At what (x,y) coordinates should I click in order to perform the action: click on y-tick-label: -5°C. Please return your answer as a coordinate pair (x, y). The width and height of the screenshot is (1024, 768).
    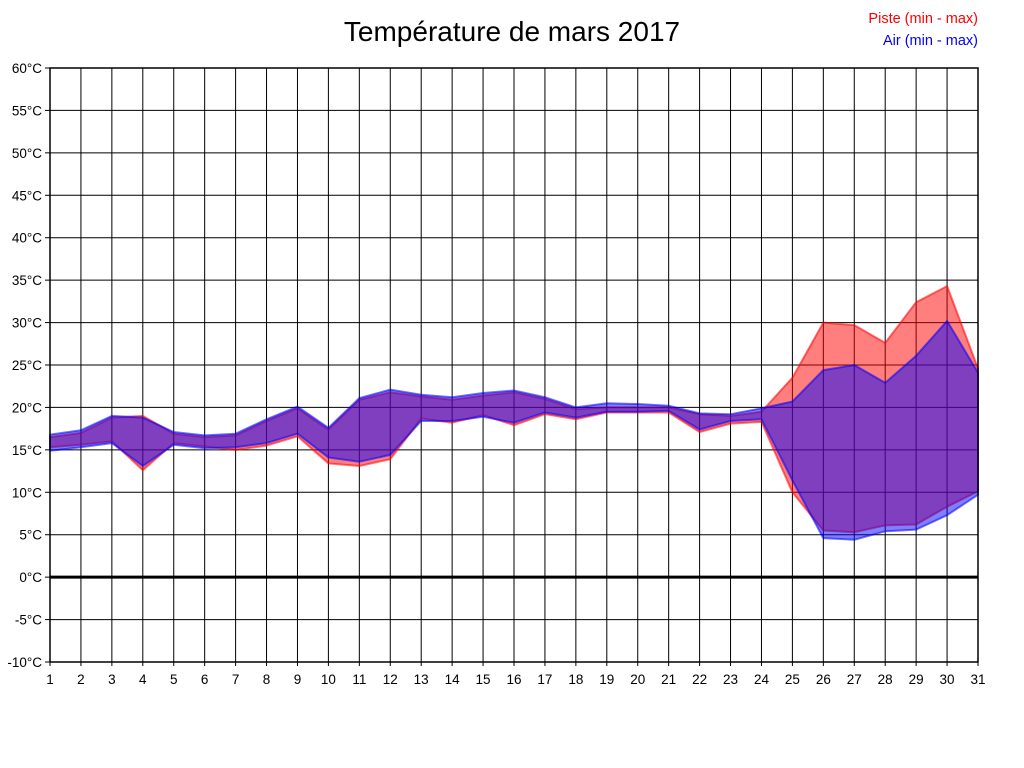
    Looking at the image, I should click on (28, 620).